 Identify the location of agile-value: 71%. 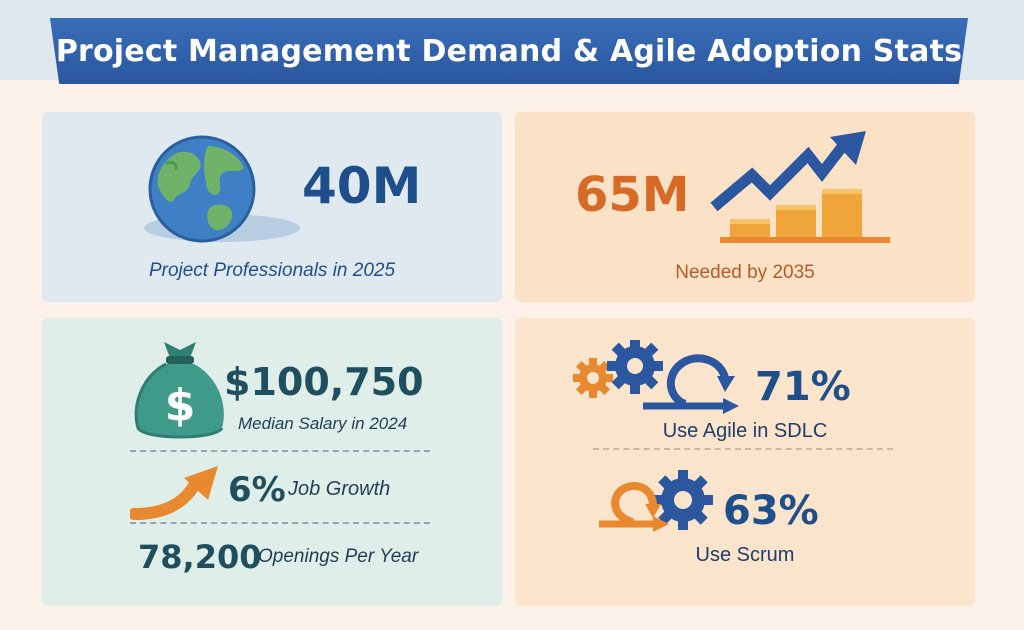
(803, 387).